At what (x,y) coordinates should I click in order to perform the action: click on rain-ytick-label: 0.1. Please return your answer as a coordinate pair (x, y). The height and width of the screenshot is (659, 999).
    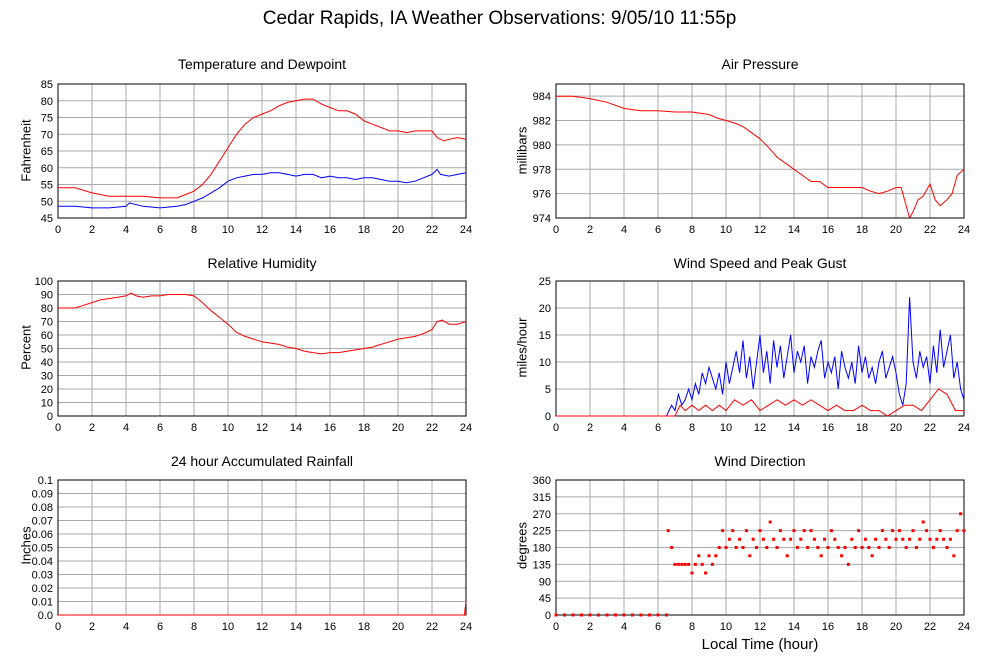
    Looking at the image, I should click on (45, 481).